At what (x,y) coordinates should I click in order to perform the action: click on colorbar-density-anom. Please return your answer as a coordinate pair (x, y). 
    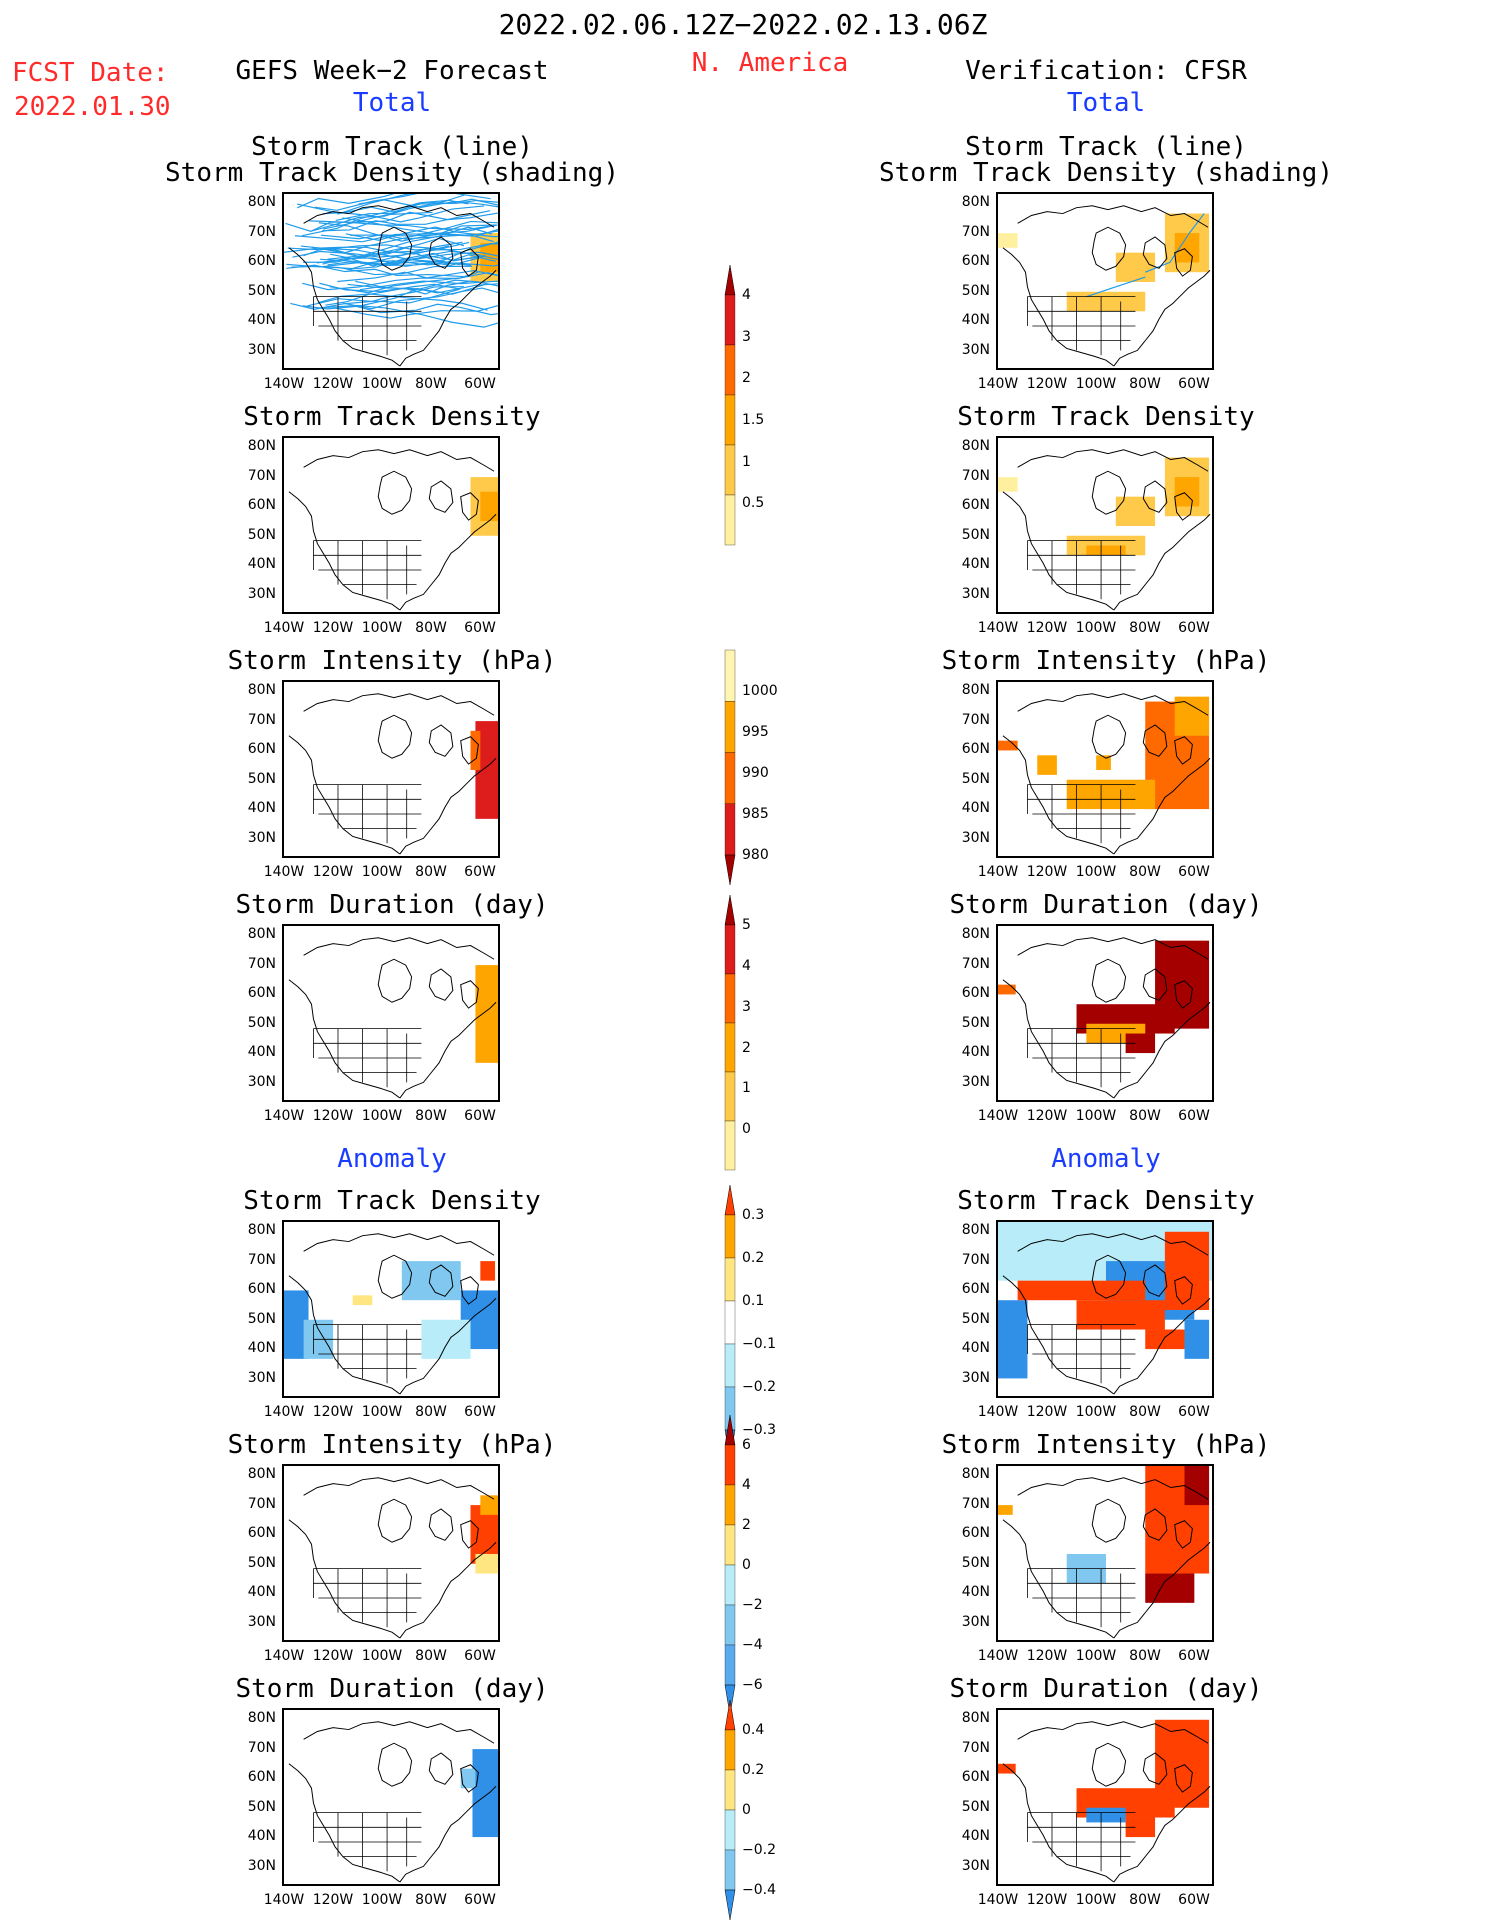
    Looking at the image, I should click on (764, 1324).